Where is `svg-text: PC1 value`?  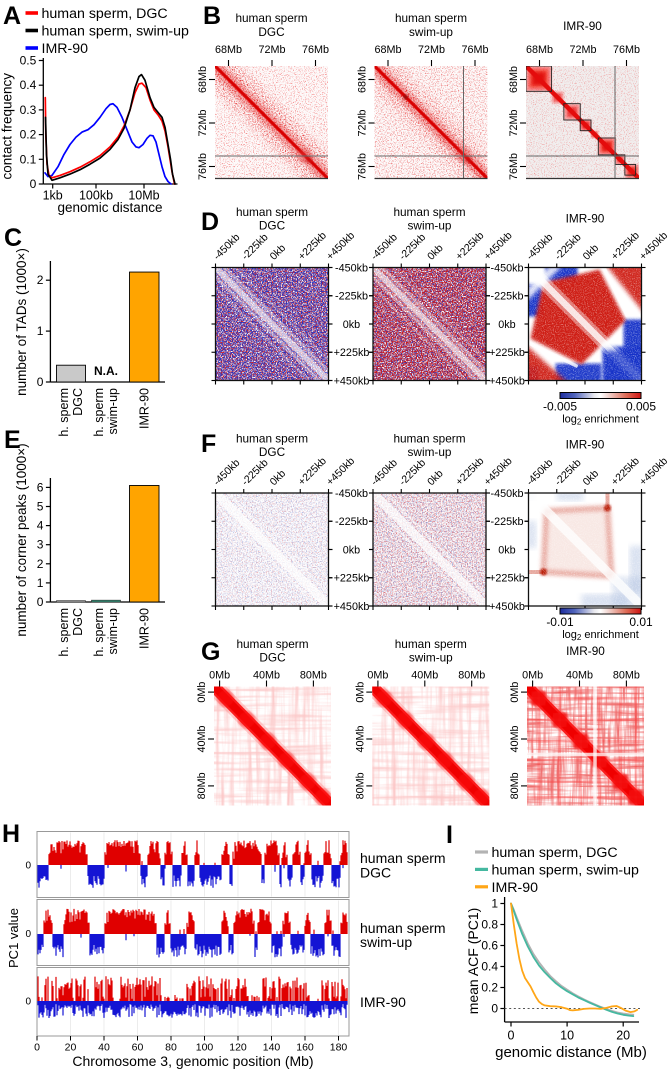
svg-text: PC1 value is located at coordinates (13, 938).